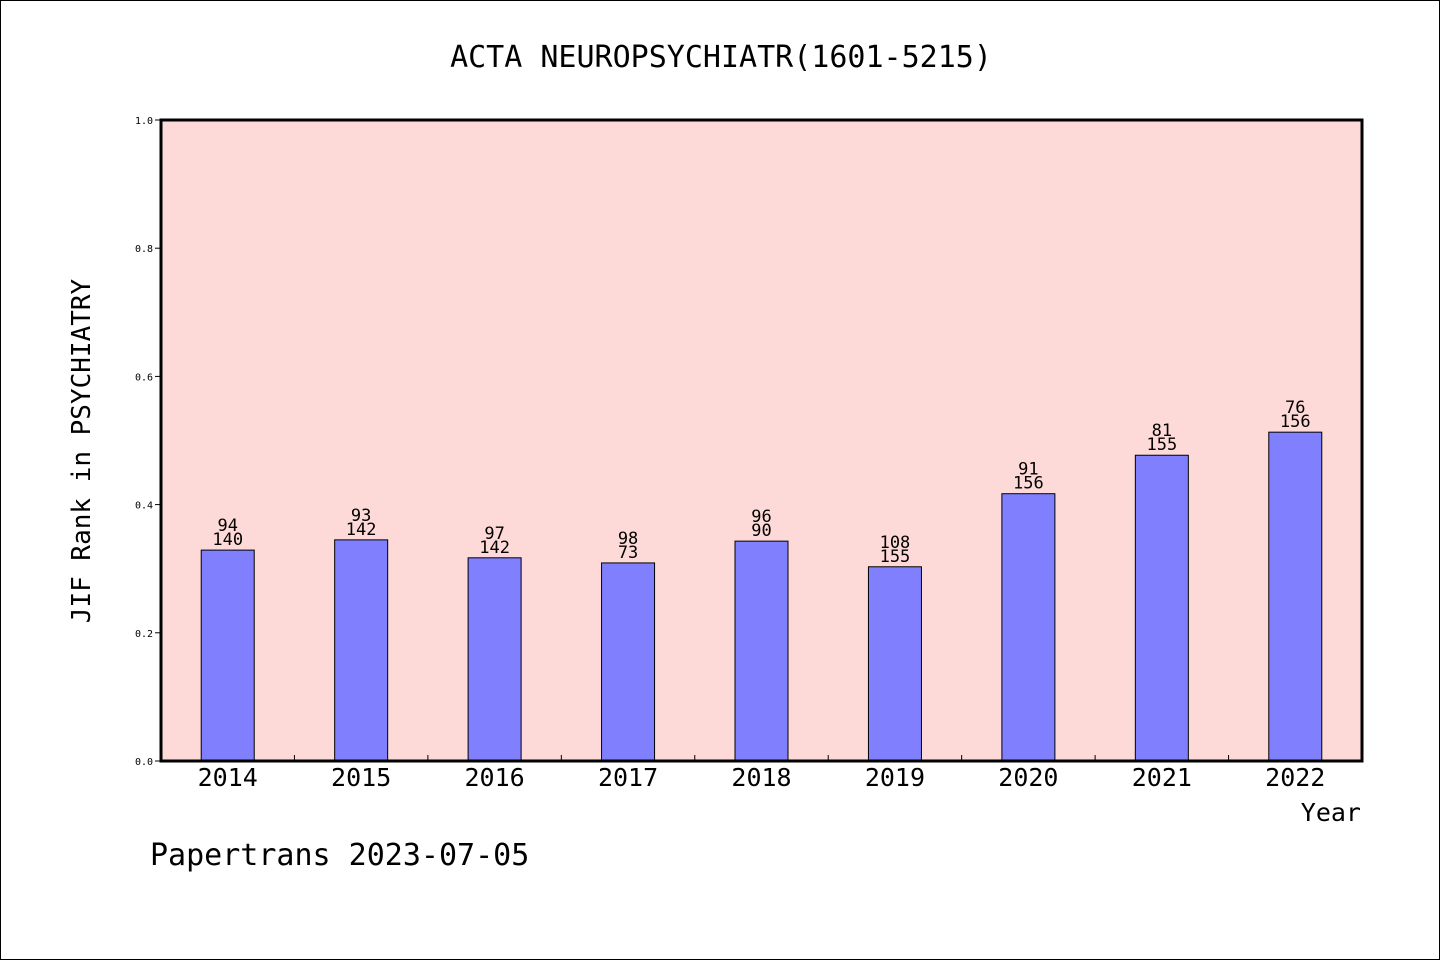 The height and width of the screenshot is (964, 1440). Describe the element at coordinates (1028, 777) in the screenshot. I see `x-tick-label: 2020` at that location.